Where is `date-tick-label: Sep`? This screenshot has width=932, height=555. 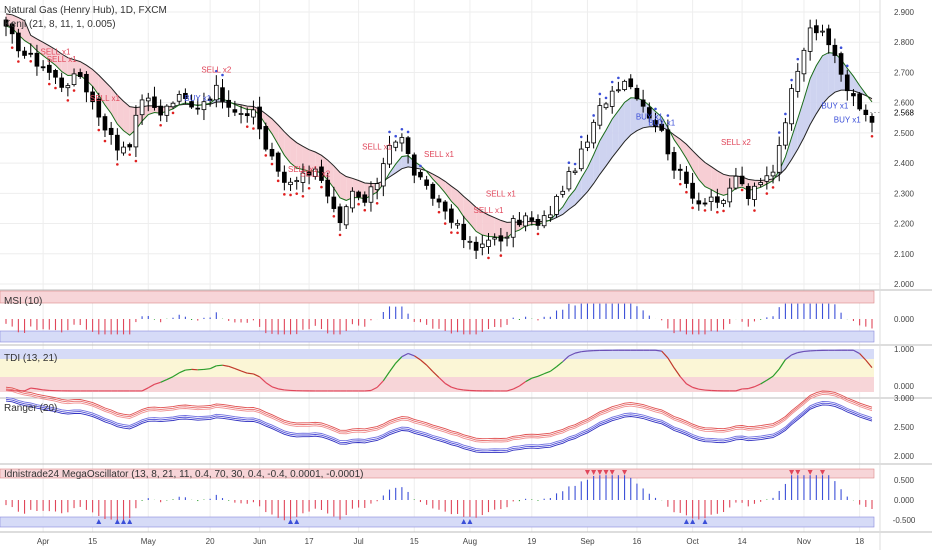
date-tick-label: Sep is located at coordinates (587, 541).